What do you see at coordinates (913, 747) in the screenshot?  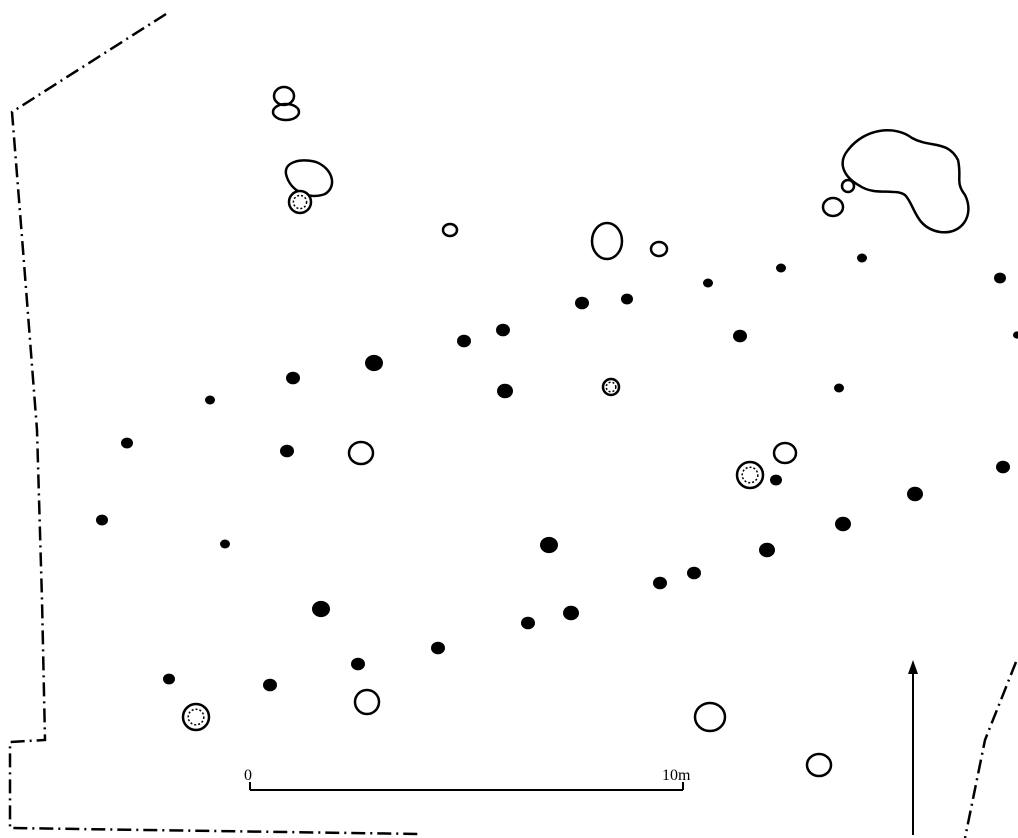 I see `north-arrow` at bounding box center [913, 747].